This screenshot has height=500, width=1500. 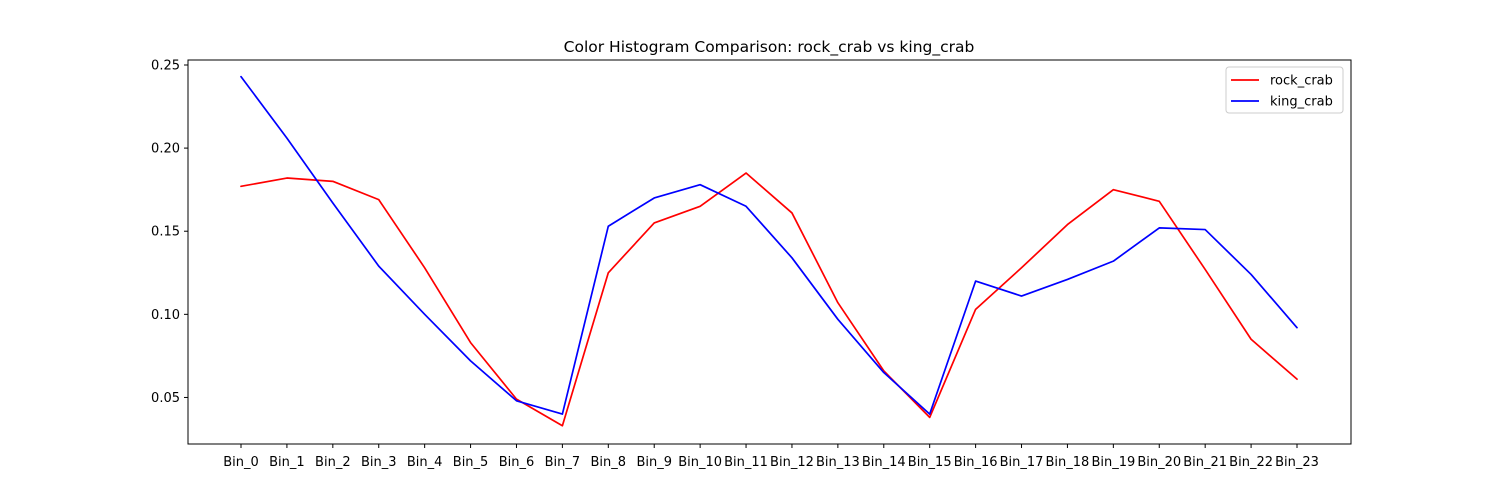 What do you see at coordinates (165, 149) in the screenshot?
I see `y-tick-label: 0.20` at bounding box center [165, 149].